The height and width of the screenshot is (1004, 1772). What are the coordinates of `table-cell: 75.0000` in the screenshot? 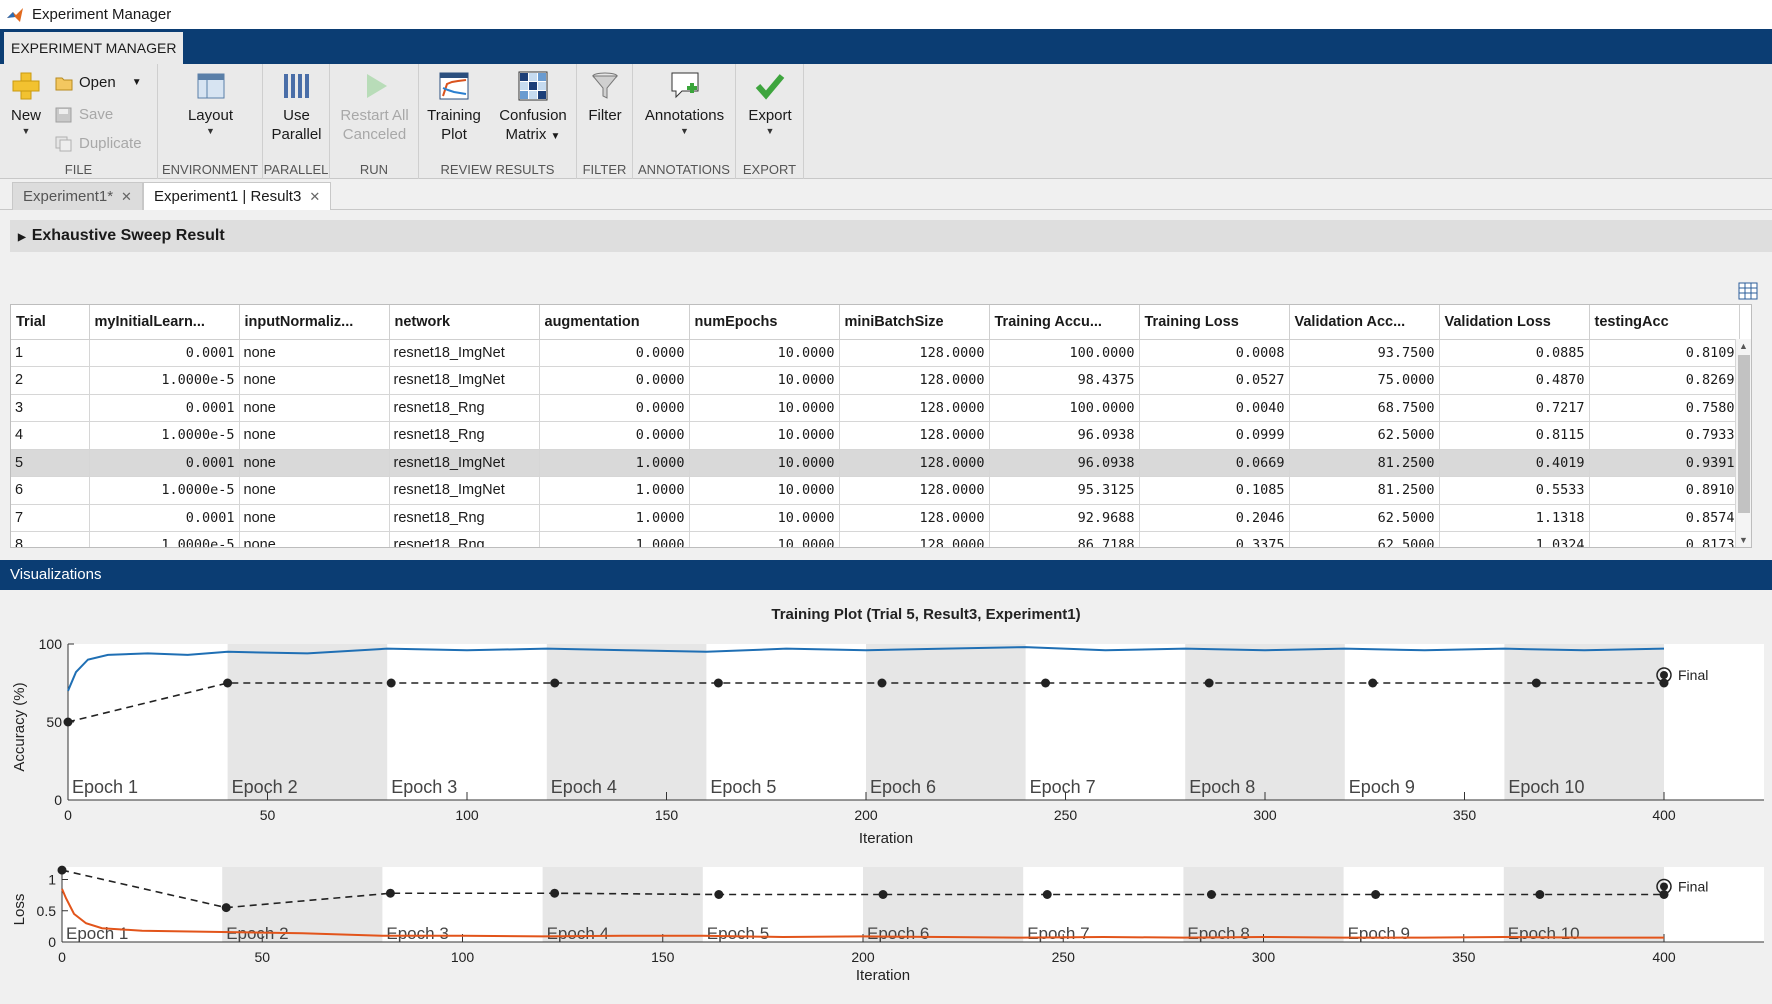 It's located at (1364, 380).